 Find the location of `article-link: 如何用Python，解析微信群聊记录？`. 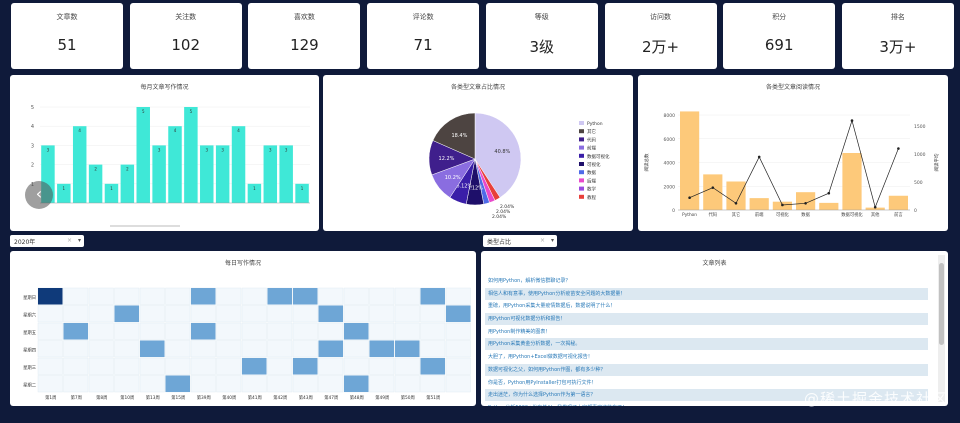

article-link: 如何用Python，解析微信群聊记录？ is located at coordinates (529, 281).